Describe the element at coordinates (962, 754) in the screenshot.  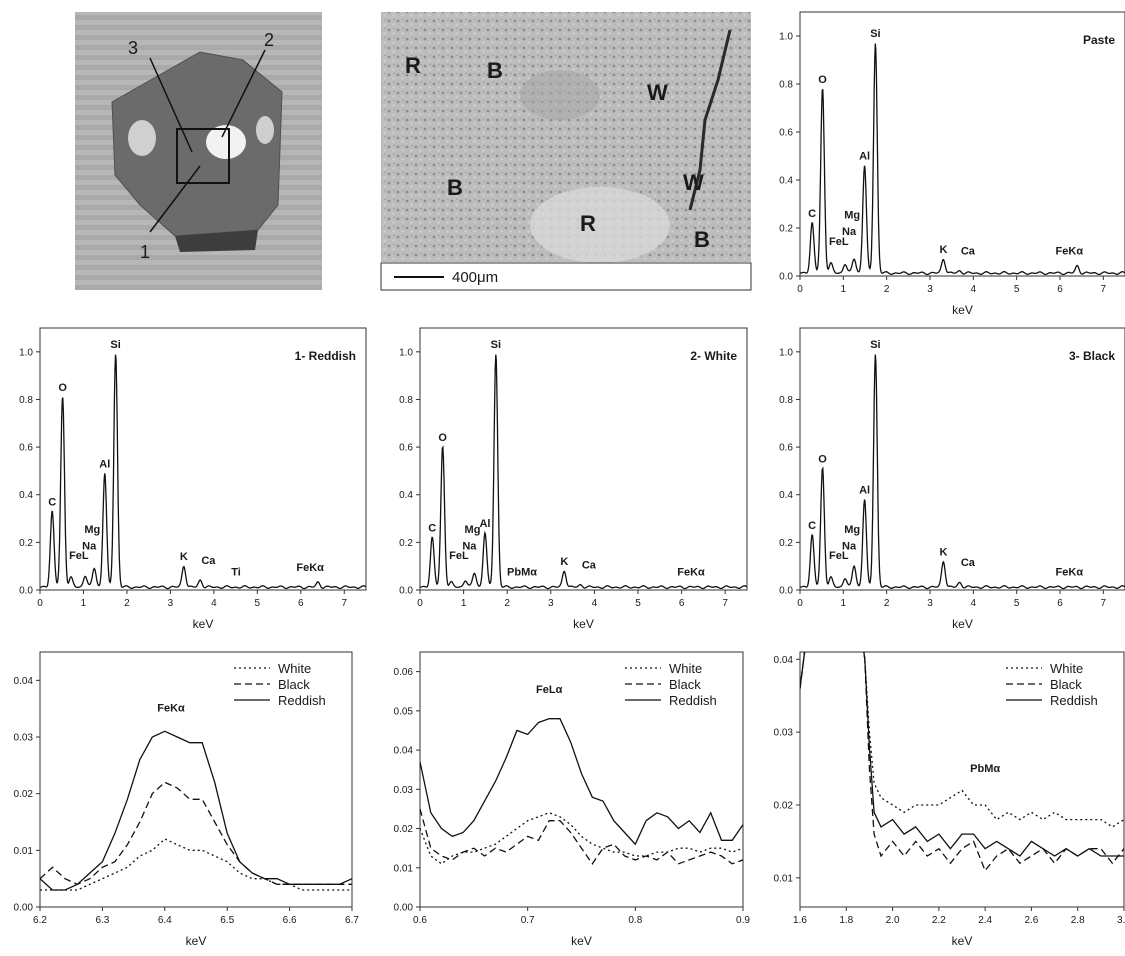
I see `series-line-reddish` at that location.